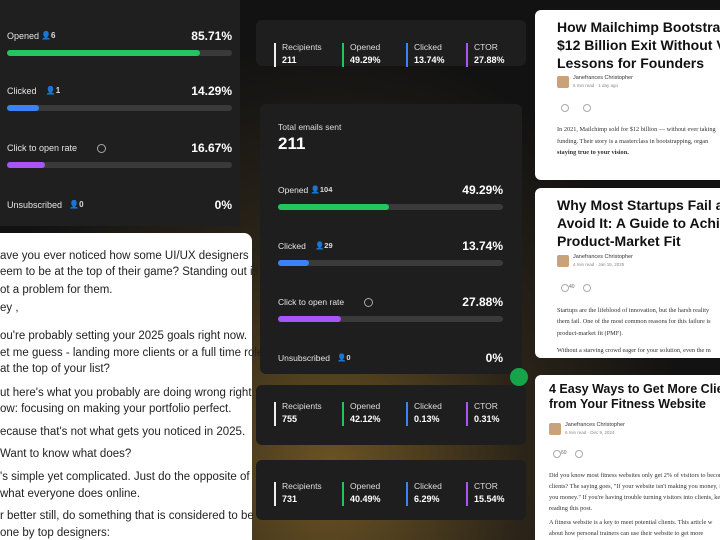  What do you see at coordinates (365, 60) in the screenshot?
I see `summary-value: 49.29%` at bounding box center [365, 60].